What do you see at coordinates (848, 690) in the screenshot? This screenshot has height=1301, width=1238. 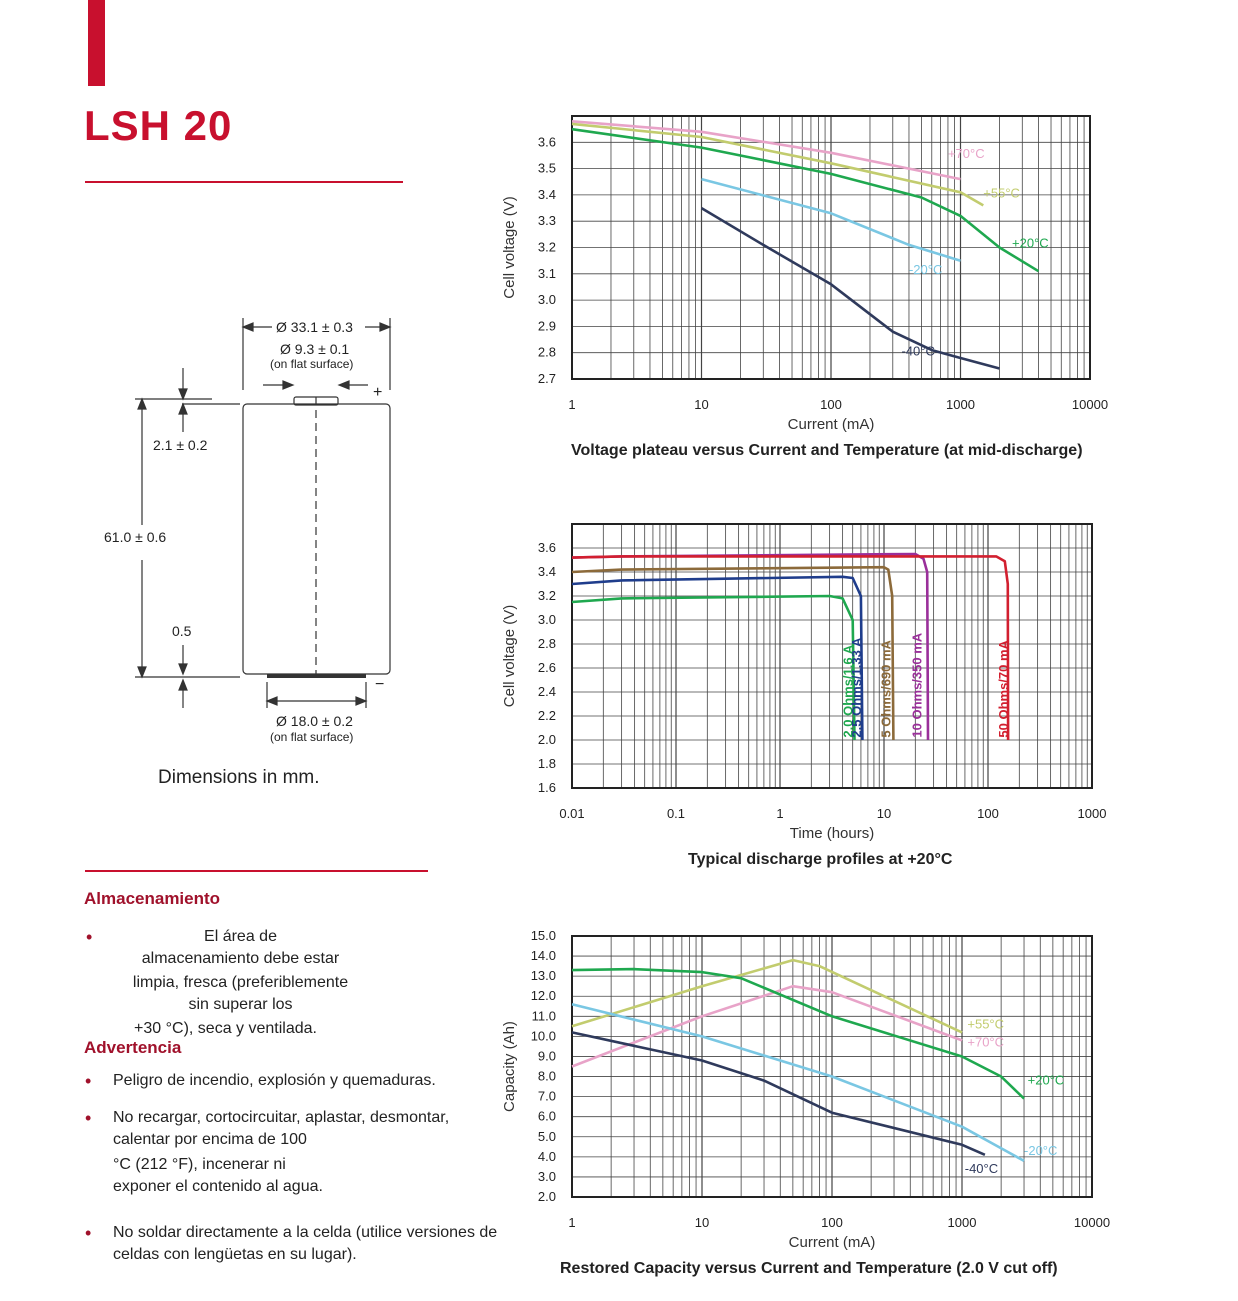 I see `series-label: 2.0 Ohms/1.6 A` at bounding box center [848, 690].